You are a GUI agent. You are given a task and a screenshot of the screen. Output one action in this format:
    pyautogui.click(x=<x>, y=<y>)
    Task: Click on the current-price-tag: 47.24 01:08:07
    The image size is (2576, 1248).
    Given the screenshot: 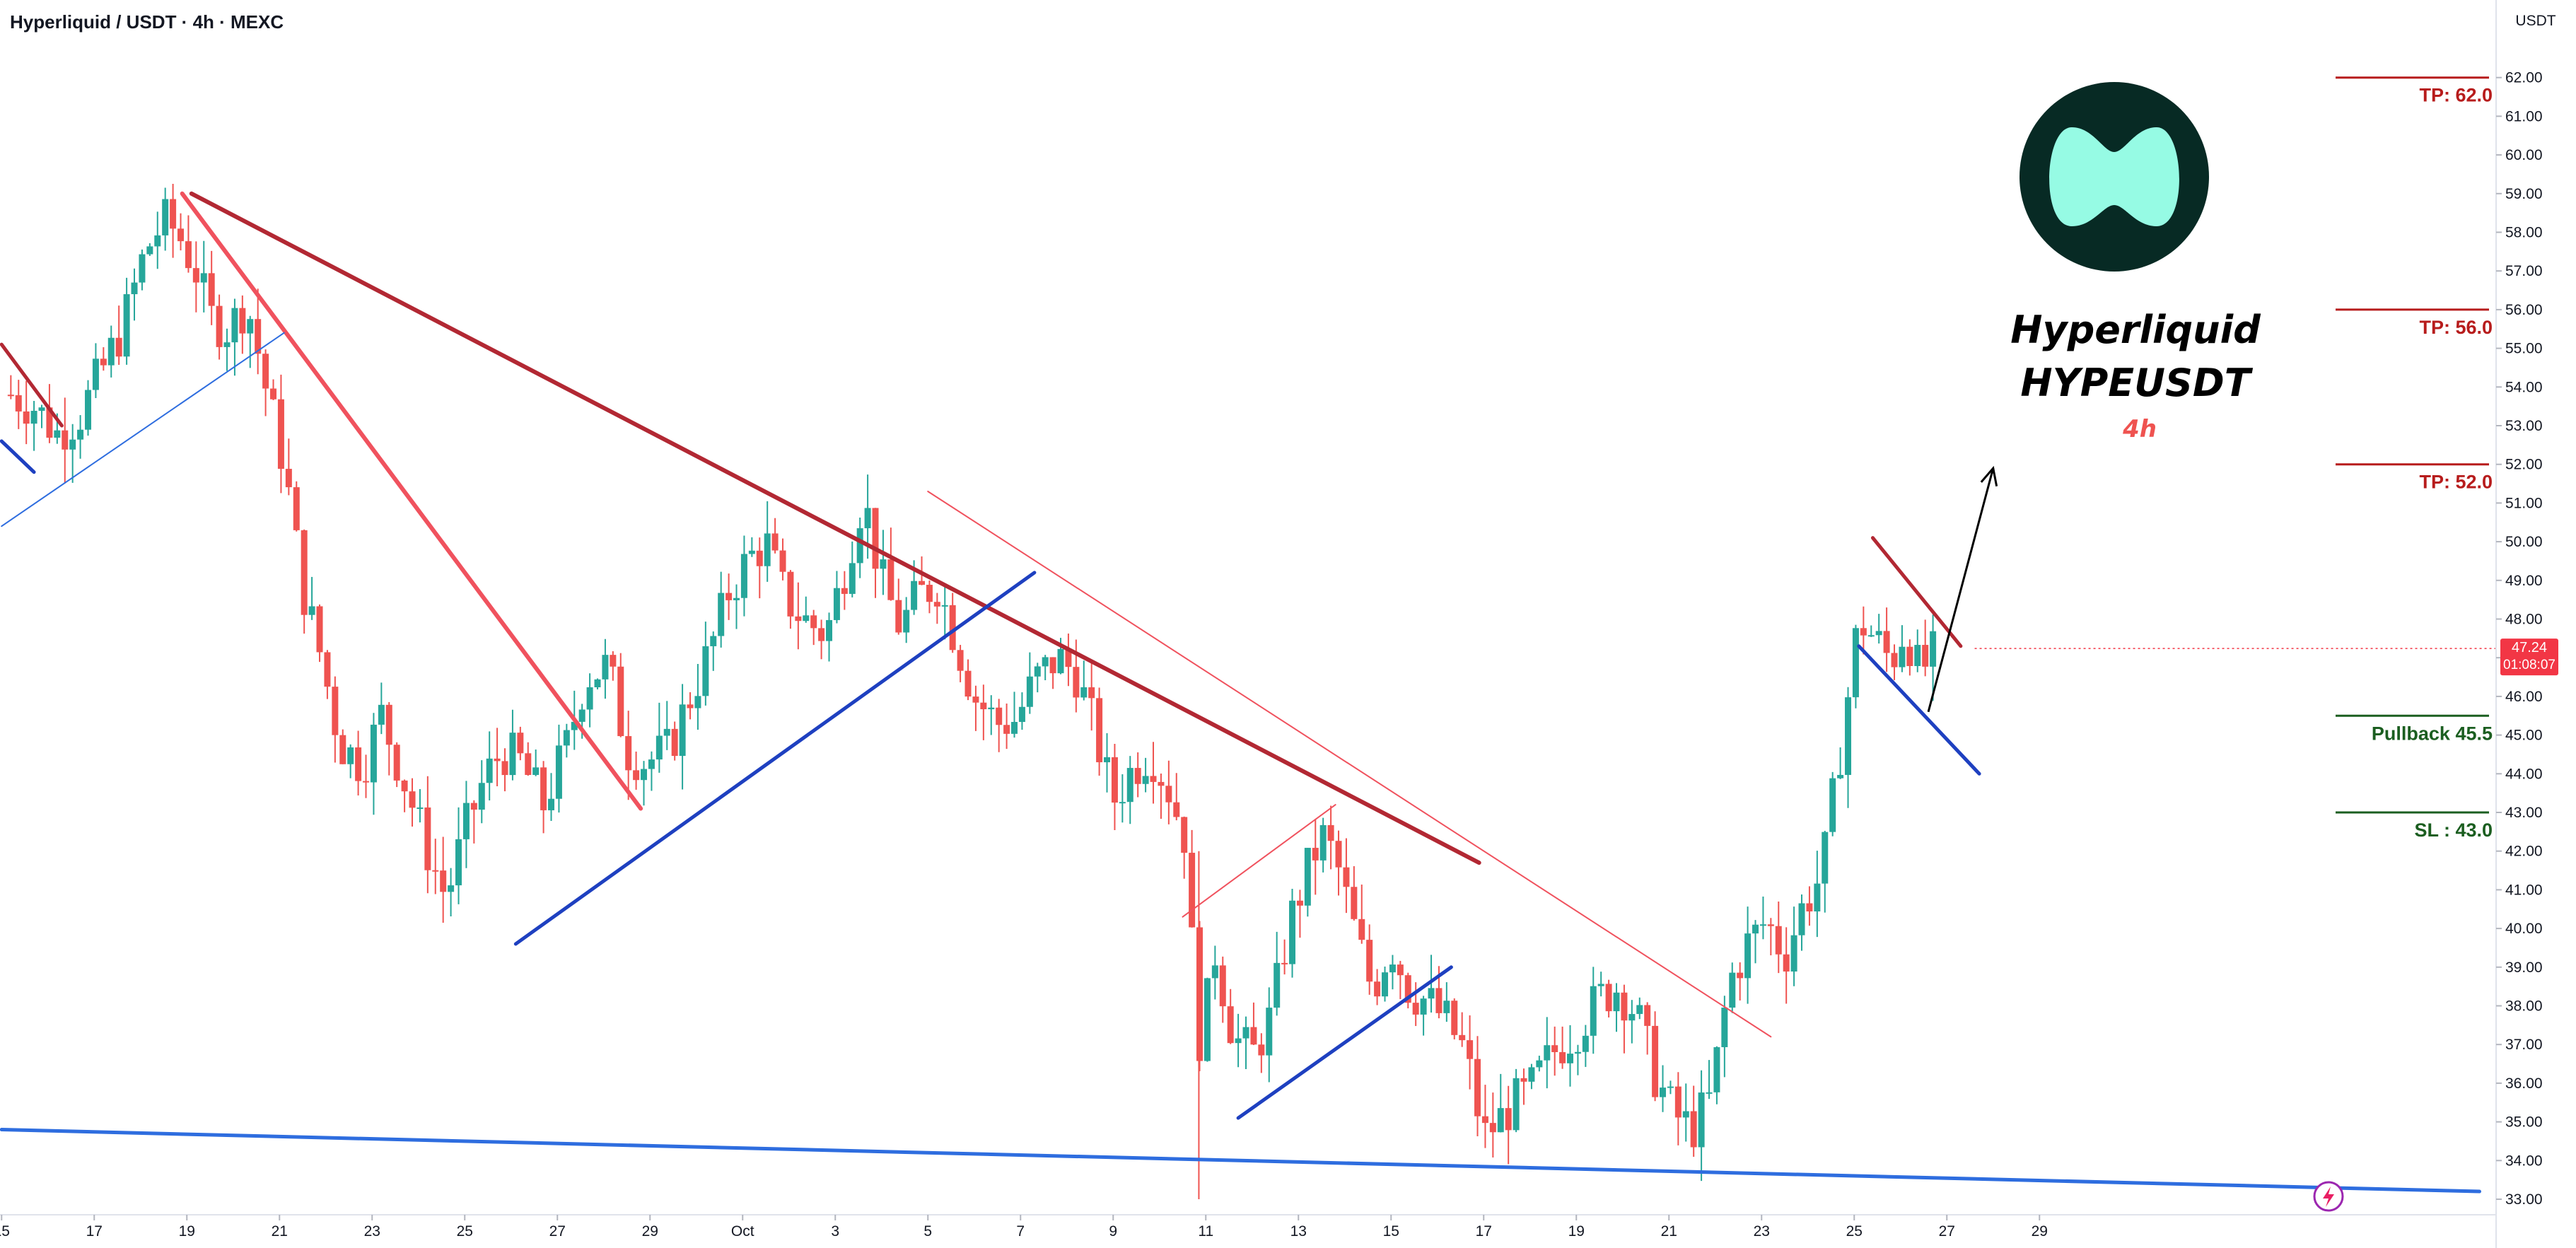 What is the action you would take?
    pyautogui.click(x=2529, y=657)
    